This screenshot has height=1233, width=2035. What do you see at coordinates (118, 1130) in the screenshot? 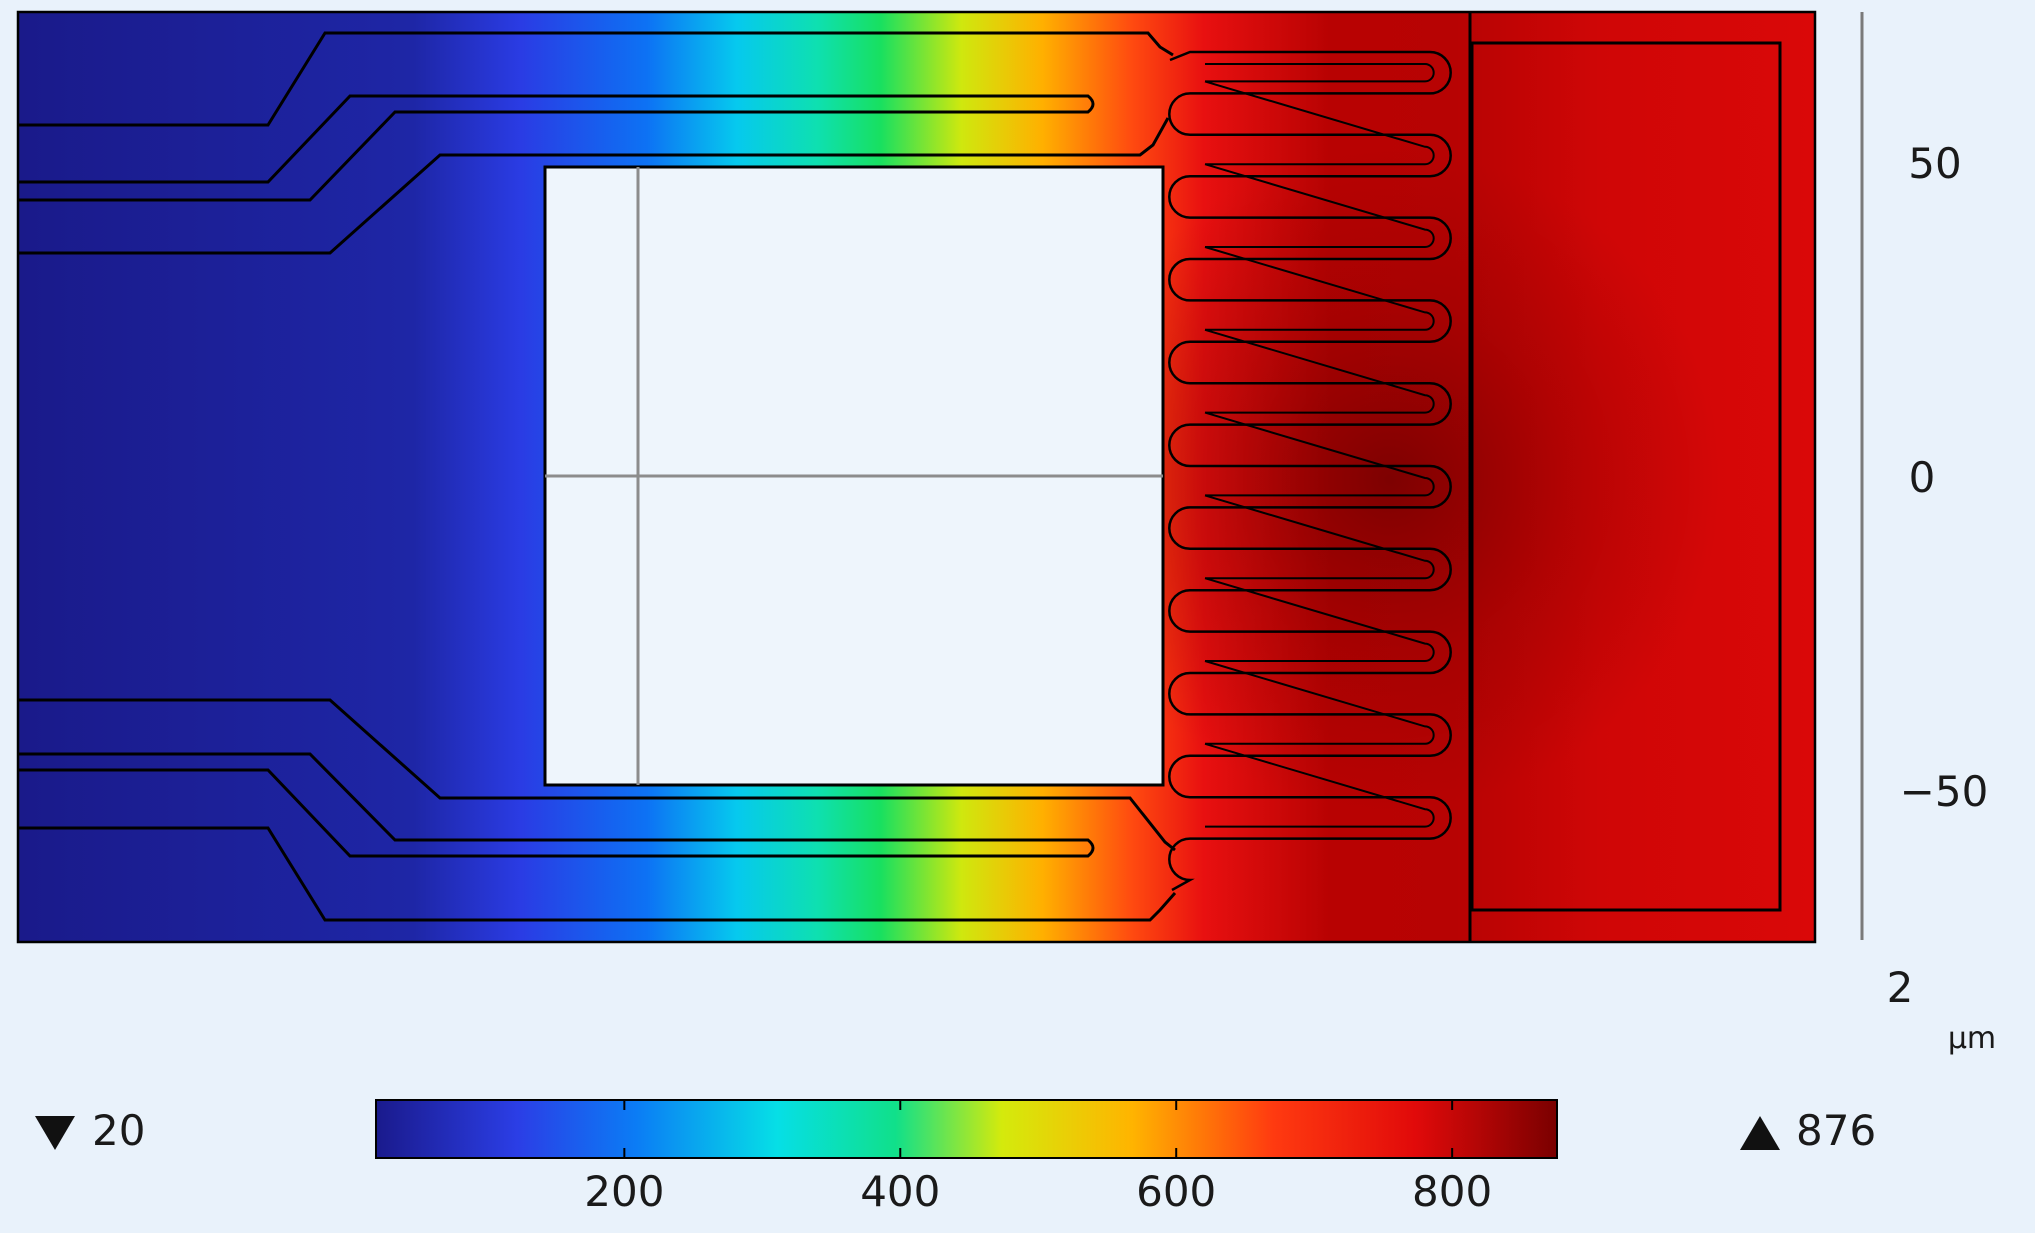
I see `colorbar-min-label: 20` at bounding box center [118, 1130].